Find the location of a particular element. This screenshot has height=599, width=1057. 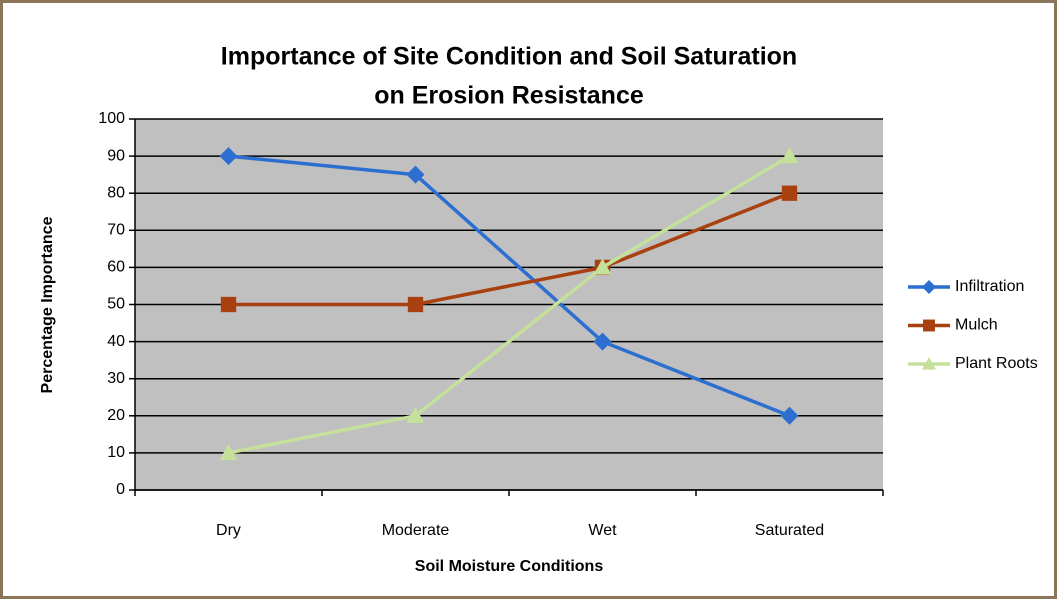

y-tick-label: 100 is located at coordinates (111, 118).